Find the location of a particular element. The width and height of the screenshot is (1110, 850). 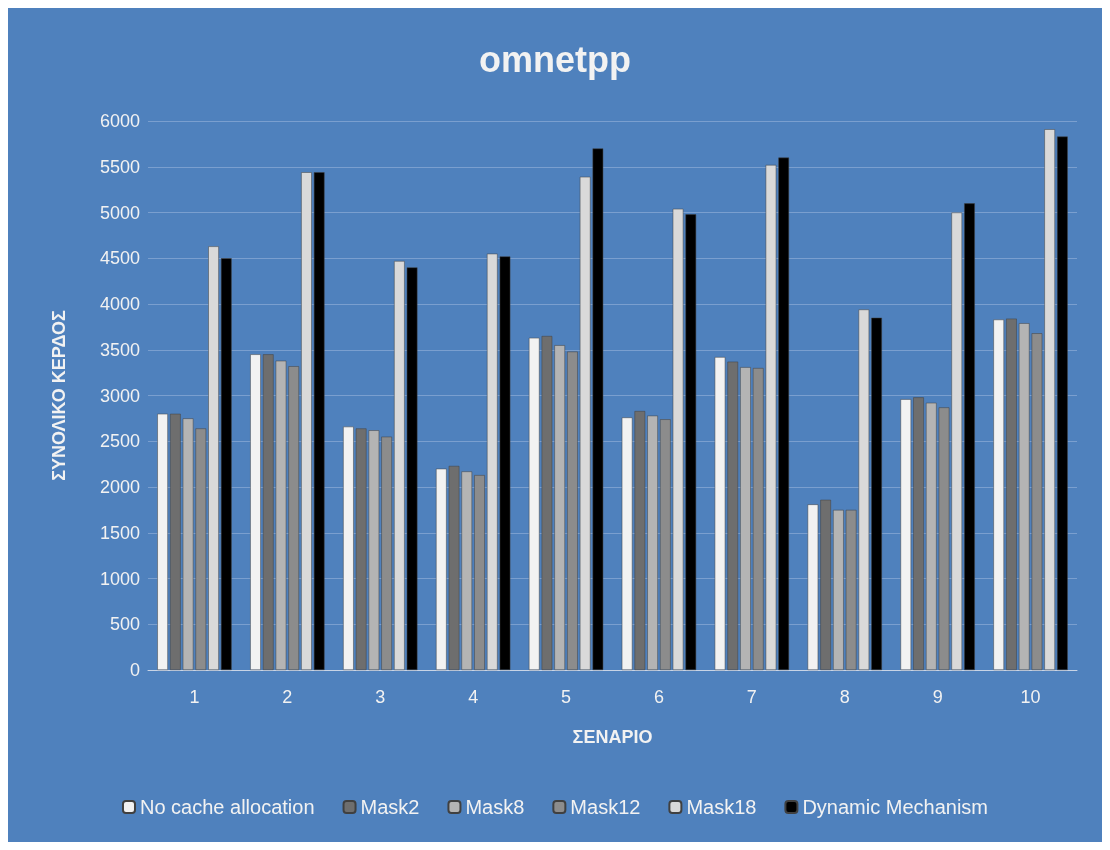

x-tick-label: 3 is located at coordinates (380, 697).